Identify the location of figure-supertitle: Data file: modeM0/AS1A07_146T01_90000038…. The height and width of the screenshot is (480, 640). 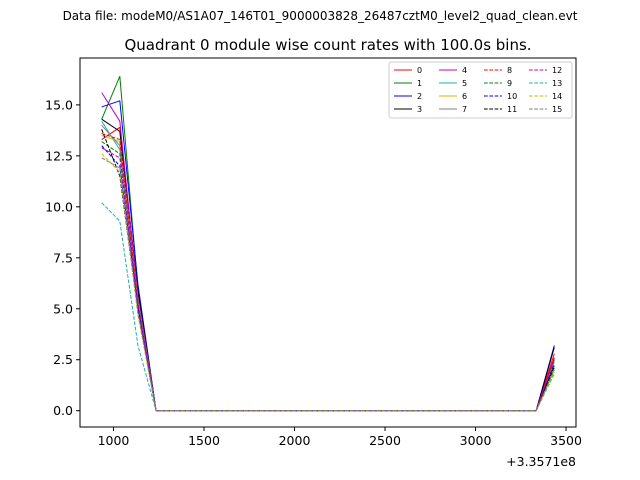
(320, 16).